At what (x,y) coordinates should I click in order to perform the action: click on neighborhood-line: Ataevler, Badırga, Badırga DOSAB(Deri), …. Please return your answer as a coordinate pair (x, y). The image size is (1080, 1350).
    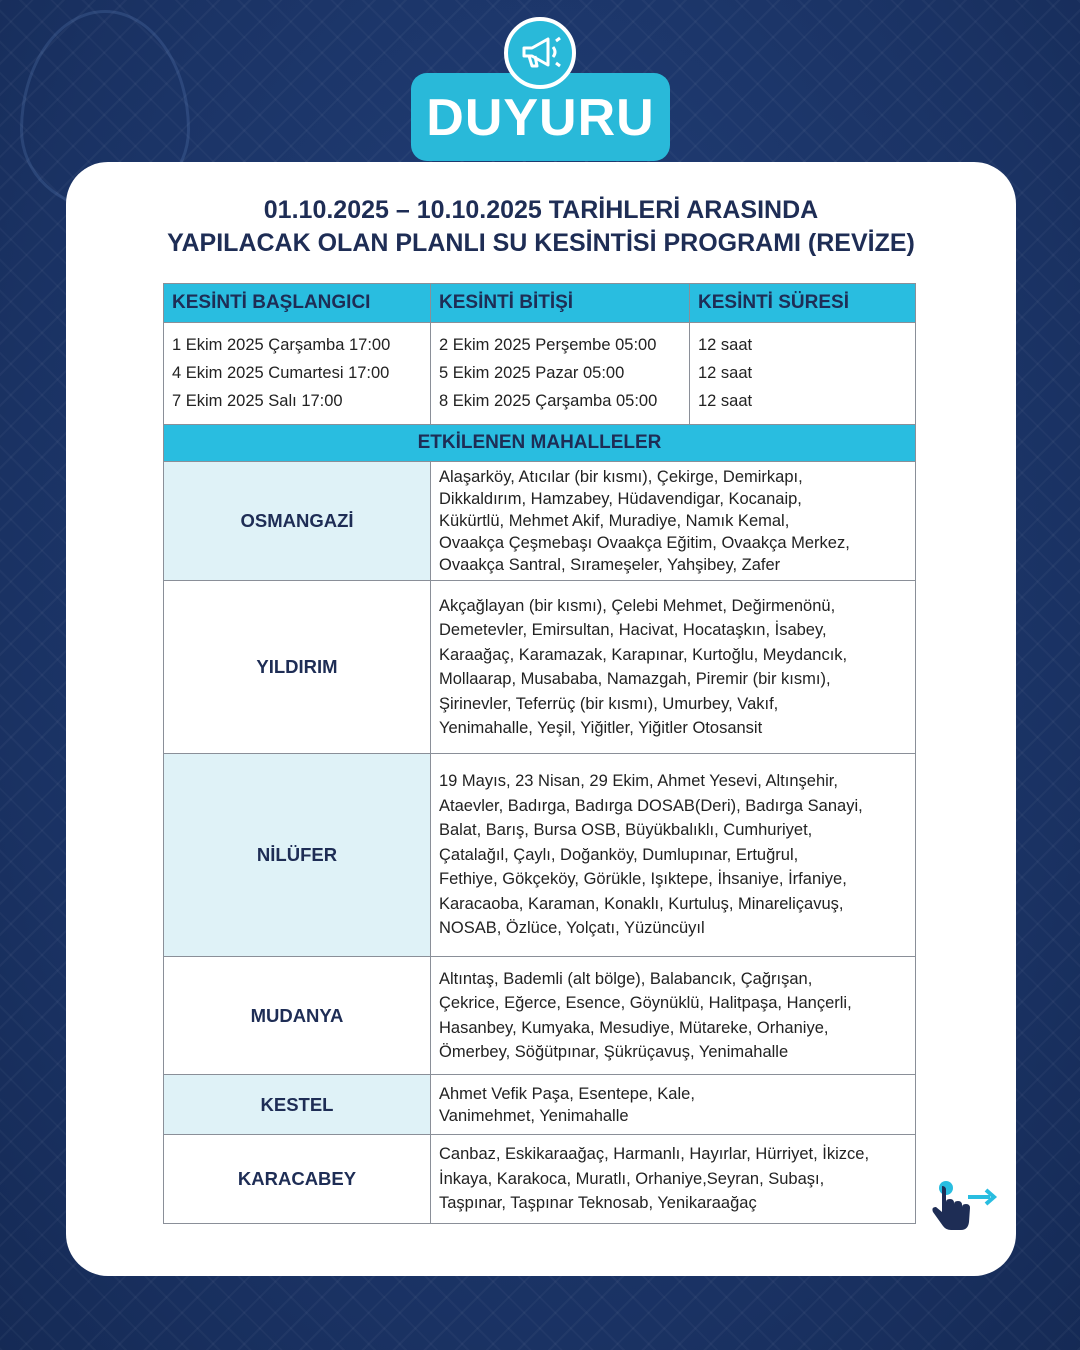
    Looking at the image, I should click on (651, 805).